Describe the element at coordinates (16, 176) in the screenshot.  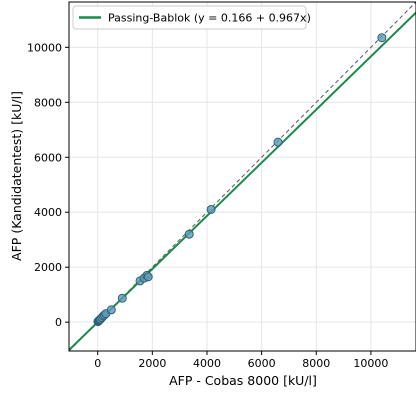
I see `y-axis-label: AFP (Kandidatentest) [kU/l]` at that location.